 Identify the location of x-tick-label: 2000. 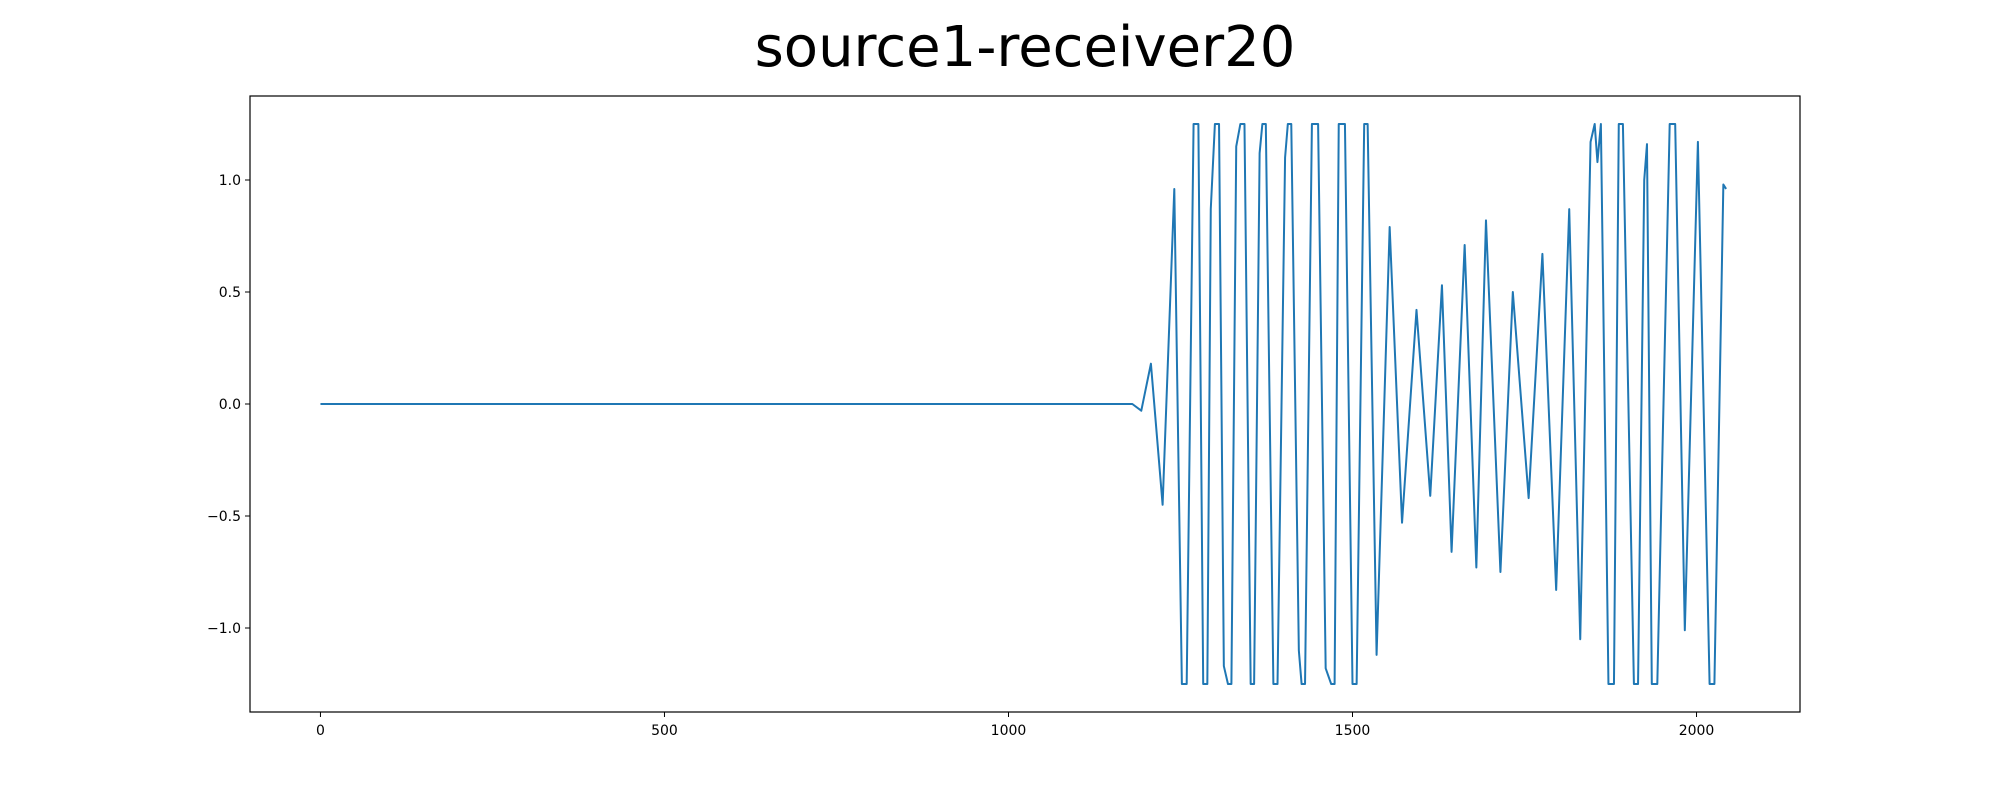
(1697, 731).